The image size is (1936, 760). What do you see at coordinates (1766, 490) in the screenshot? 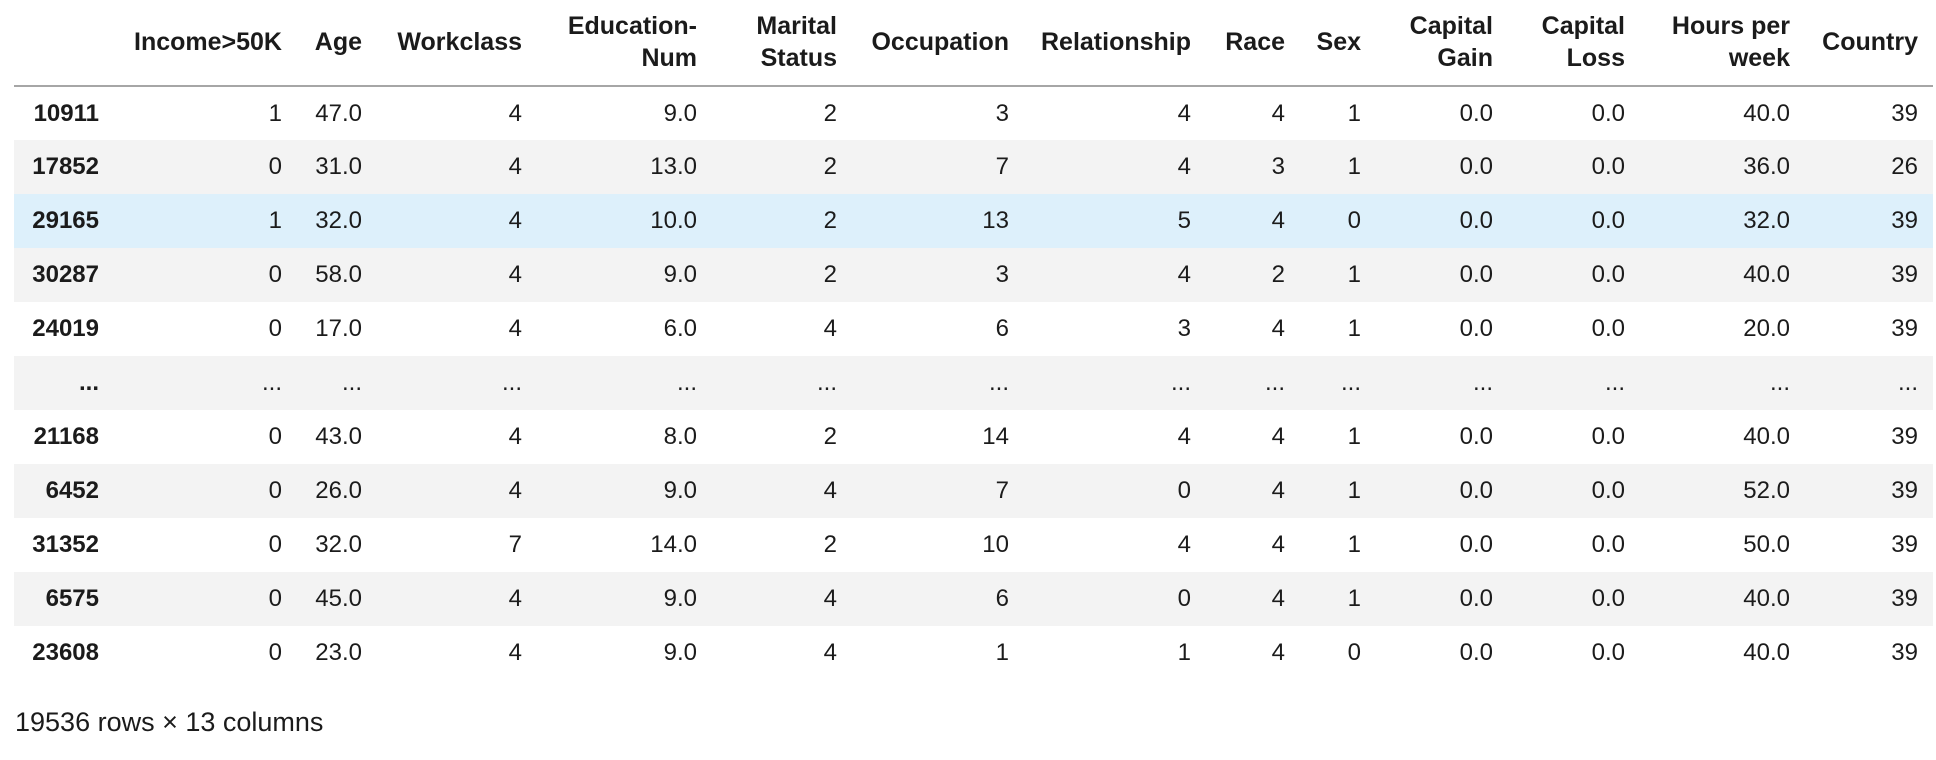
I see `cell: 52.0` at bounding box center [1766, 490].